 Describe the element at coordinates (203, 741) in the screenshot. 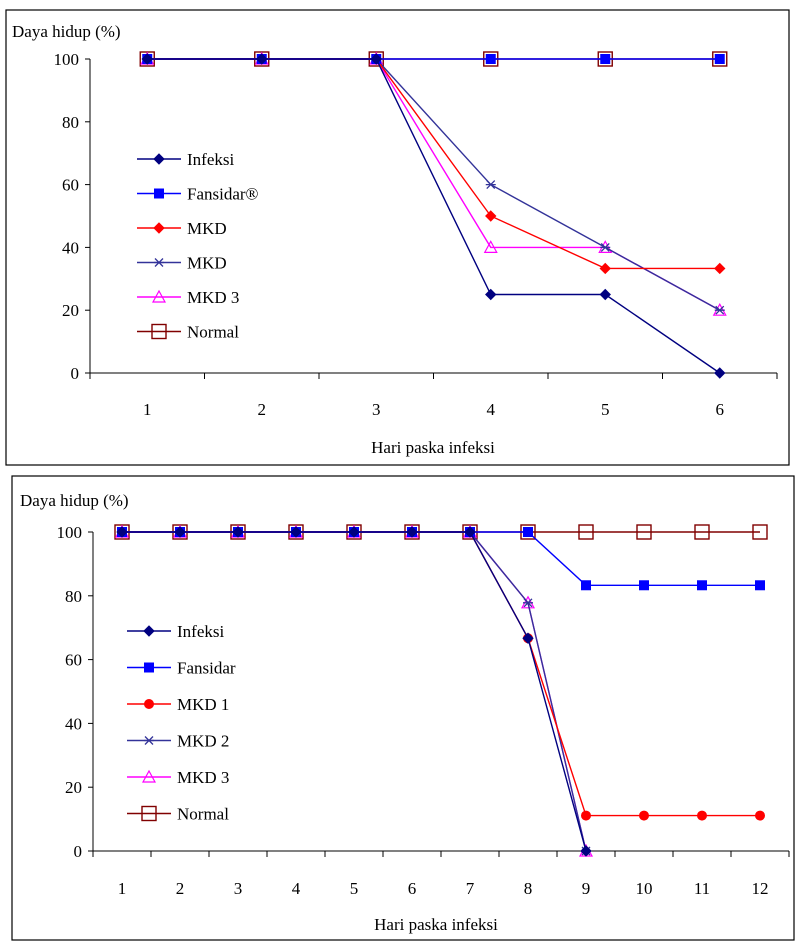

I see `chart-2-legend-label: MKD 2` at that location.